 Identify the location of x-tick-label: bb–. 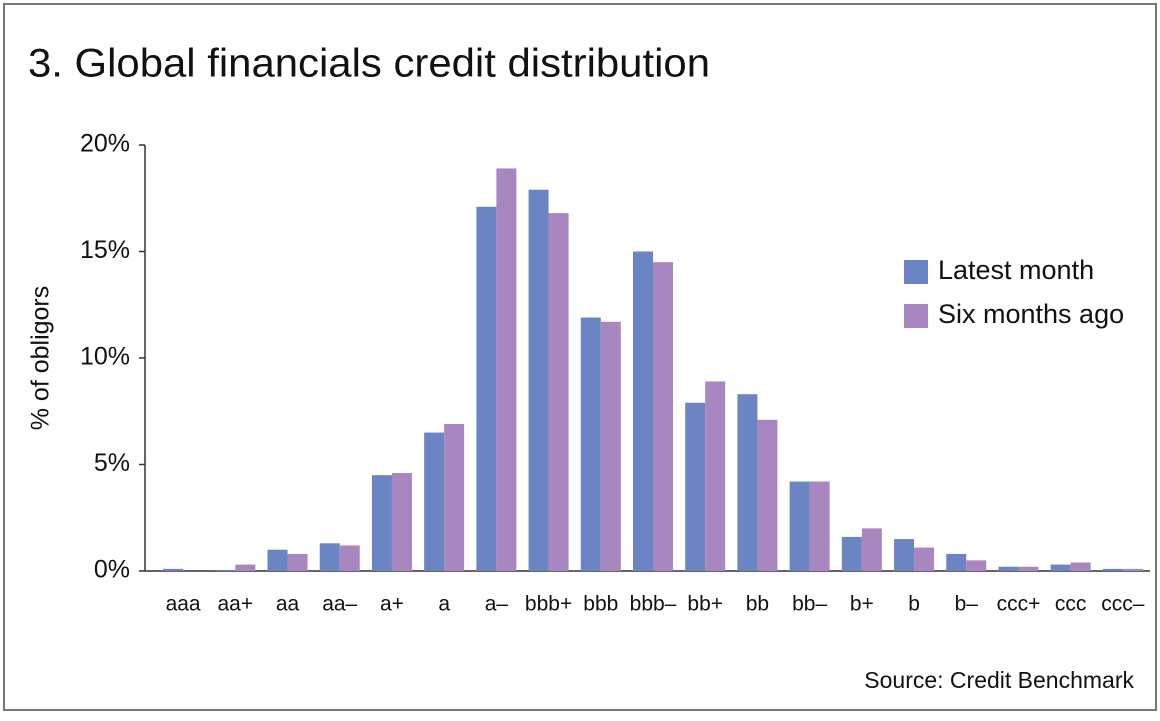
(809, 604).